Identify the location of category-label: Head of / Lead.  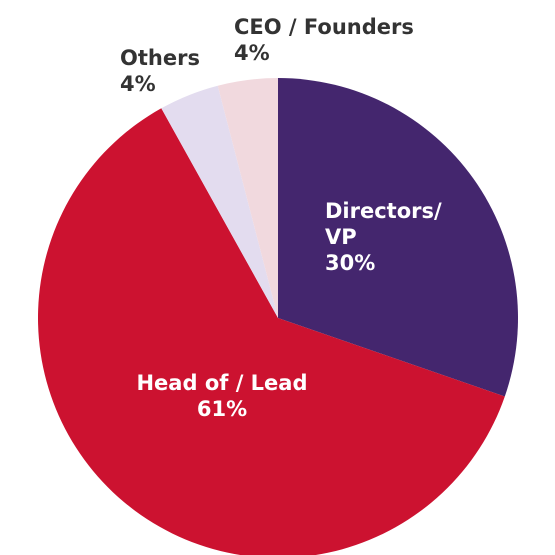
(222, 383).